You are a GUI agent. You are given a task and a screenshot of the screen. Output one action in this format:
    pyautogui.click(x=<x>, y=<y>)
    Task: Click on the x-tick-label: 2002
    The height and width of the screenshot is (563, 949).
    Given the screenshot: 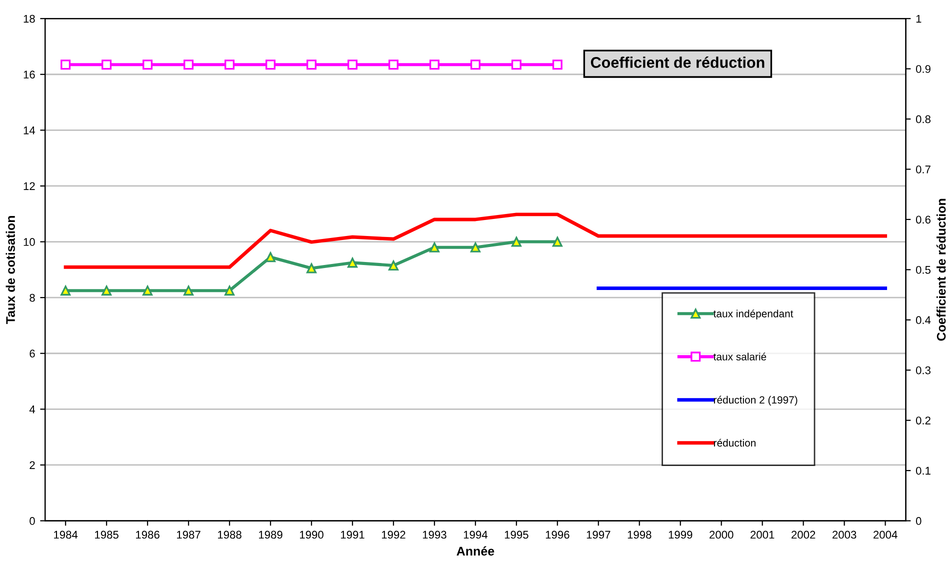 What is the action you would take?
    pyautogui.click(x=804, y=534)
    